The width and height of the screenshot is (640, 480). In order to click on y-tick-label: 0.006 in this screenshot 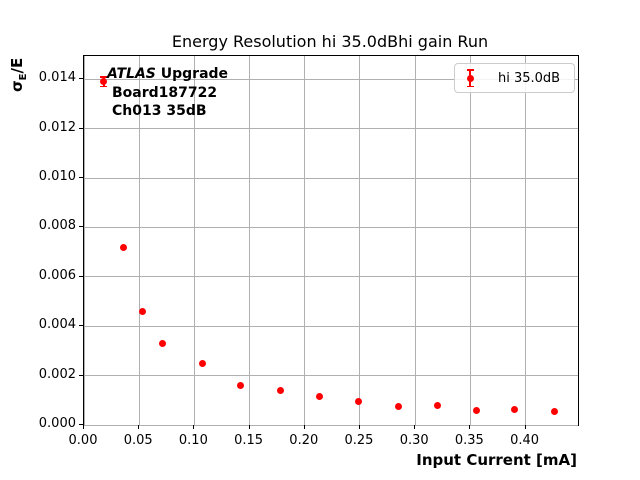, I will do `click(57, 275)`.